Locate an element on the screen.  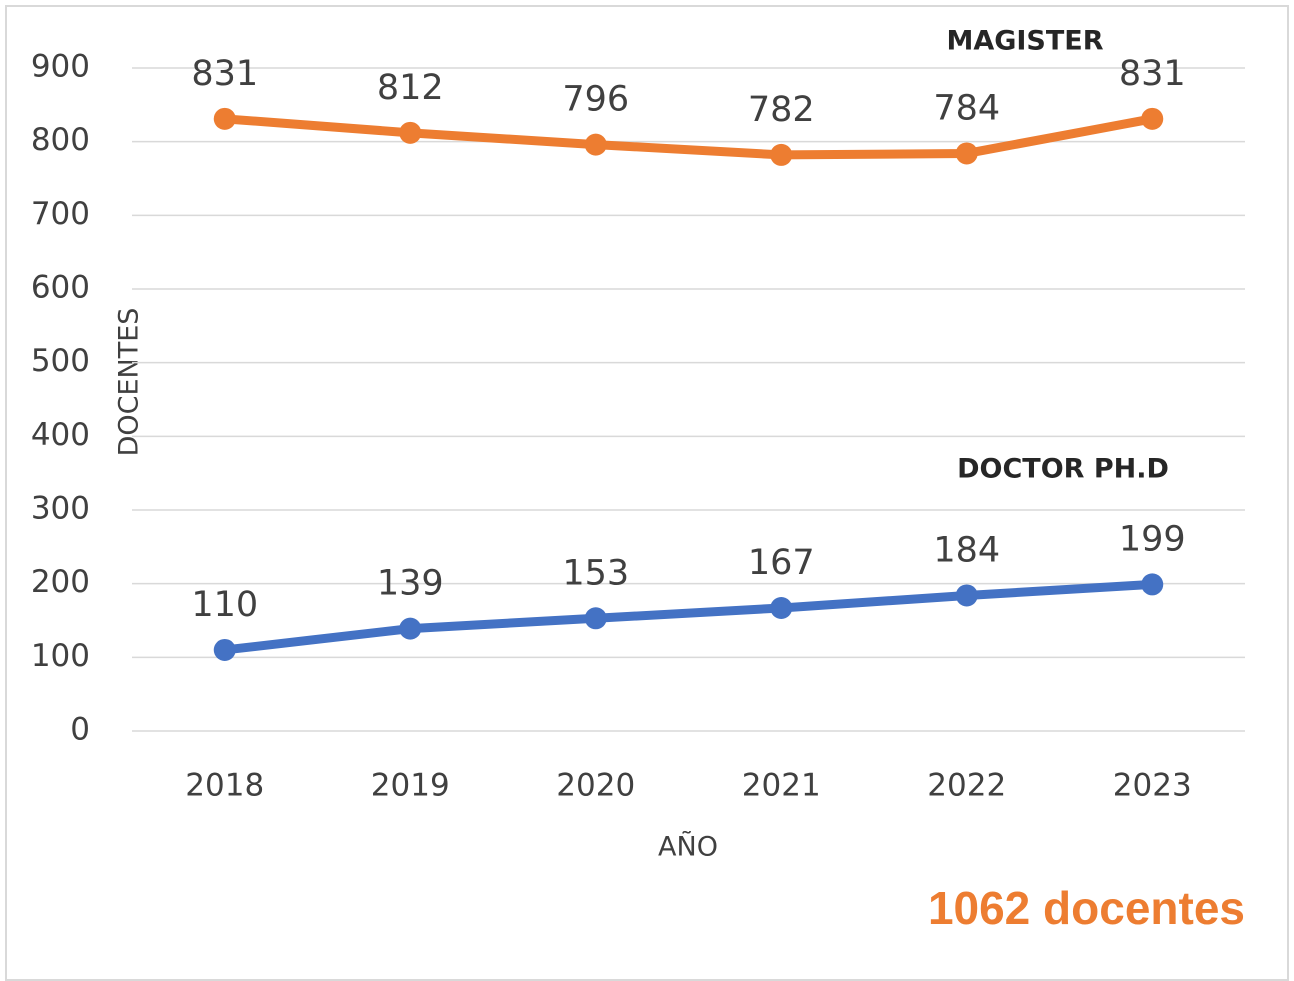
data-label: 184 is located at coordinates (966, 550).